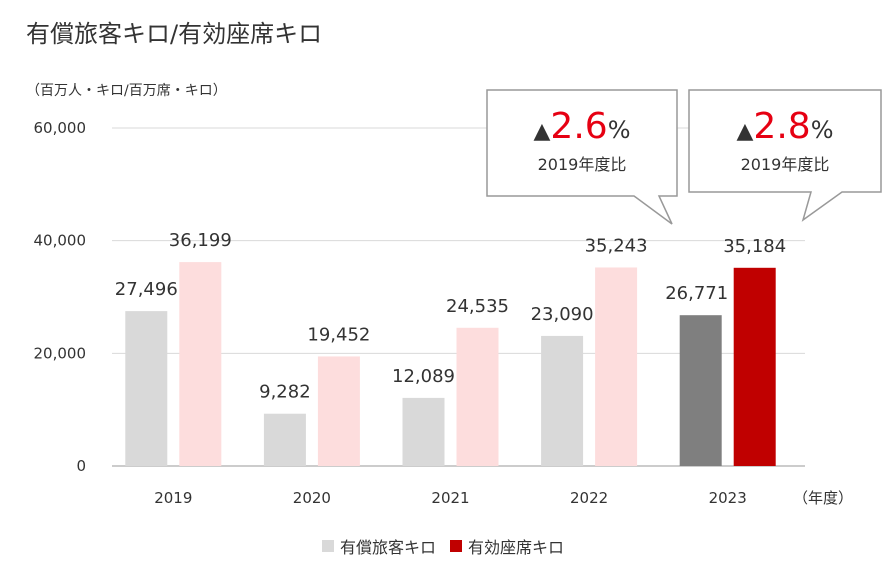 This screenshot has width=886, height=562. I want to click on x-unit-label: （年度）, so click(823, 498).